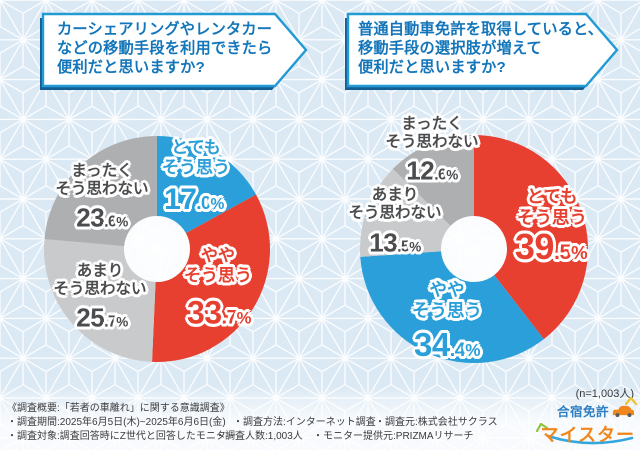  What do you see at coordinates (631, 401) in the screenshot?
I see `accent-caret-yellow` at bounding box center [631, 401].